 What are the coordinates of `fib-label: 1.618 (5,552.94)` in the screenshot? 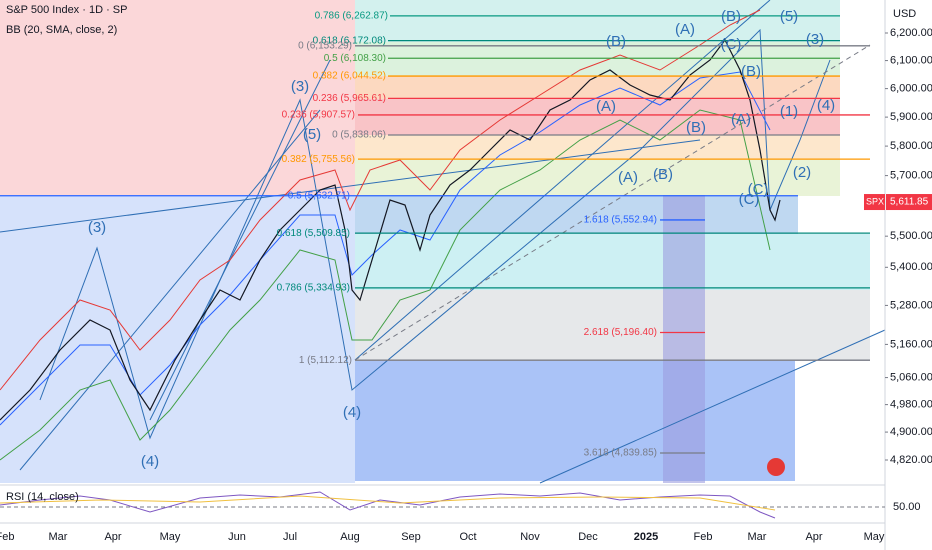 It's located at (620, 220).